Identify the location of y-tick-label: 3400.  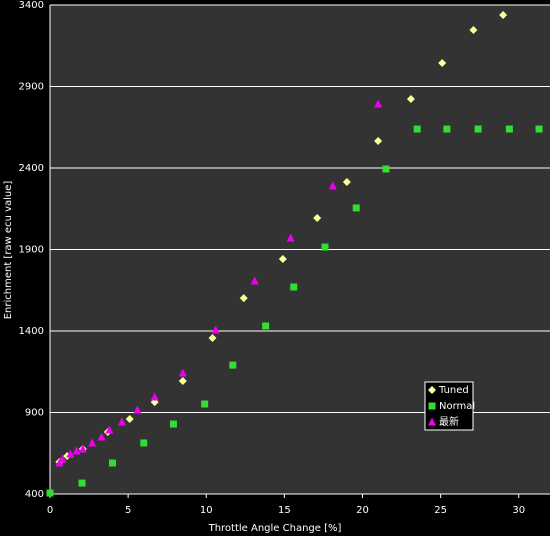
(31, 5).